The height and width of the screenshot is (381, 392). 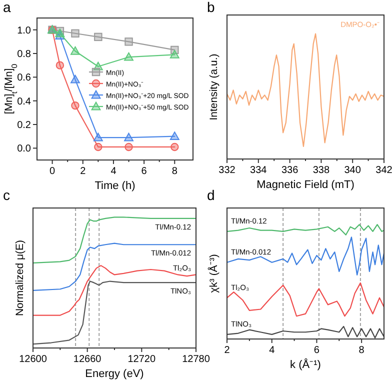 I want to click on y-tick-label: 0.0, so click(x=24, y=149).